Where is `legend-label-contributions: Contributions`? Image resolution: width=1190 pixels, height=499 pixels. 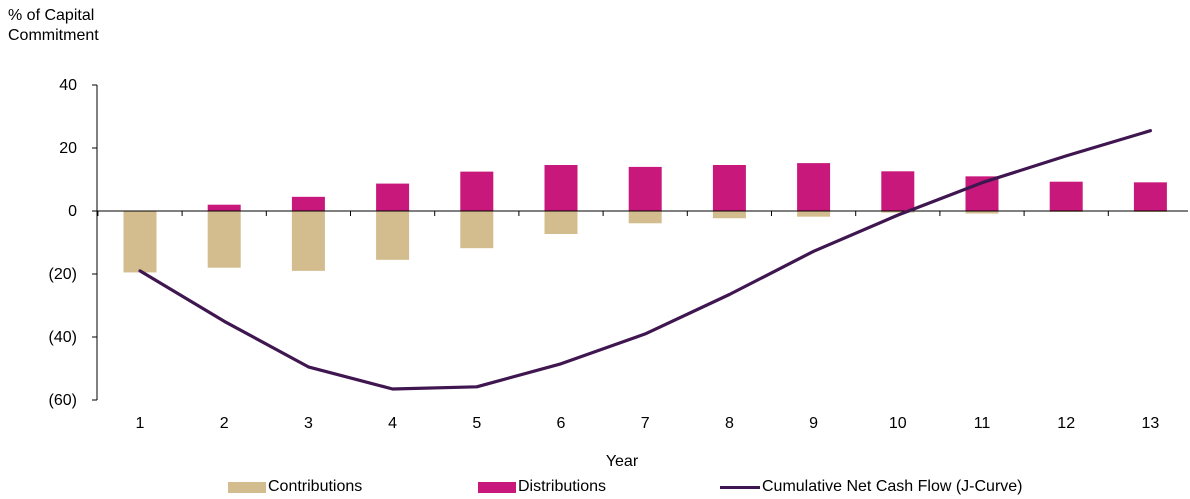 legend-label-contributions: Contributions is located at coordinates (315, 486).